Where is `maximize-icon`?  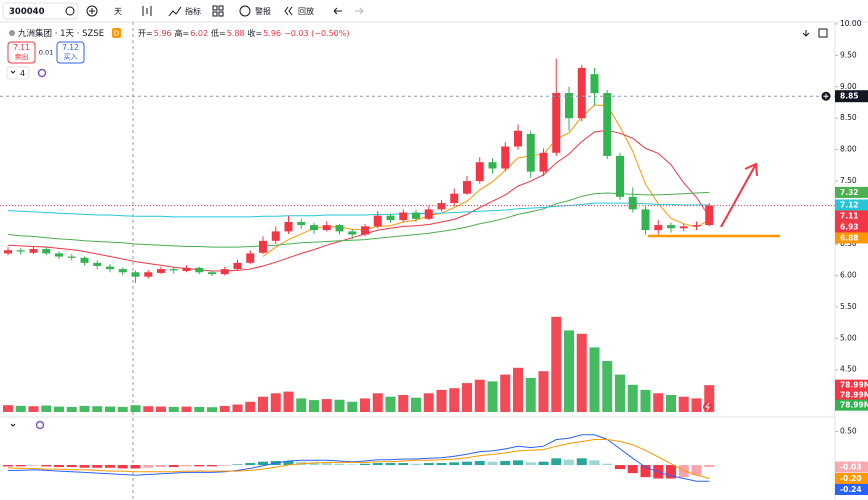
maximize-icon is located at coordinates (823, 33).